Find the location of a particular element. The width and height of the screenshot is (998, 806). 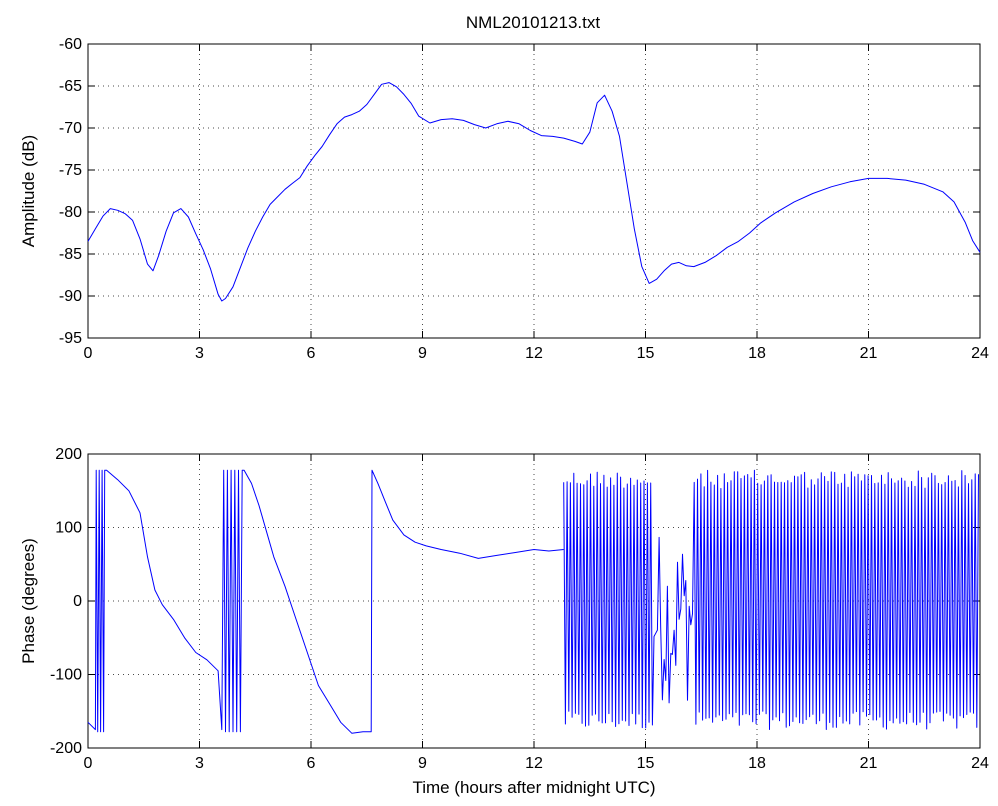

y-tick-label: -70 is located at coordinates (70, 128).